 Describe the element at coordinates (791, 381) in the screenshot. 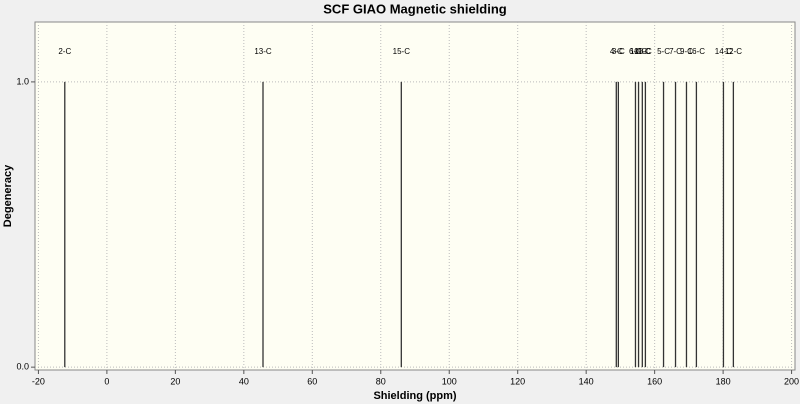

I see `x-tick-label: 200` at that location.